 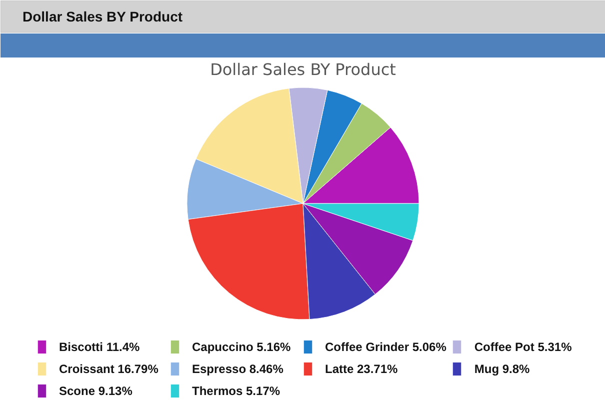 What do you see at coordinates (362, 369) in the screenshot?
I see `legend-label: Latte 23.71%` at bounding box center [362, 369].